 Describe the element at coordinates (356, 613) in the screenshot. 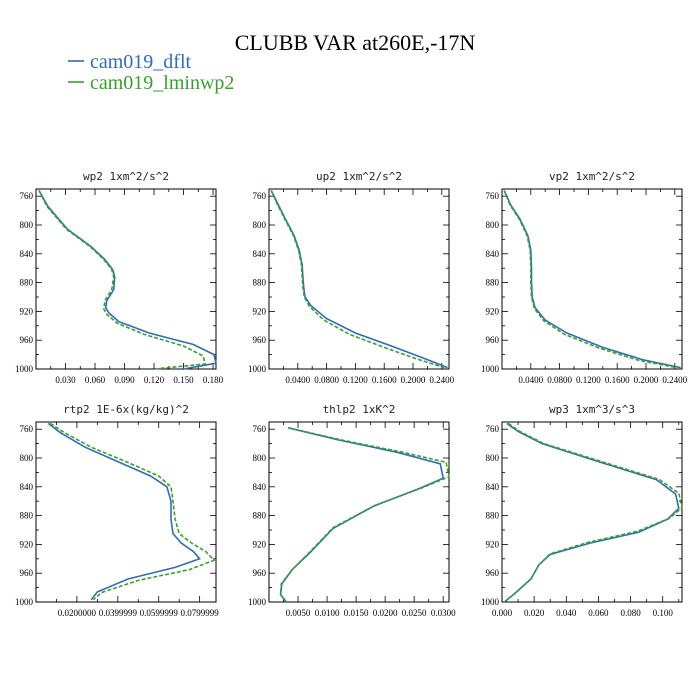

I see `x-tick-label: 0.0150` at that location.